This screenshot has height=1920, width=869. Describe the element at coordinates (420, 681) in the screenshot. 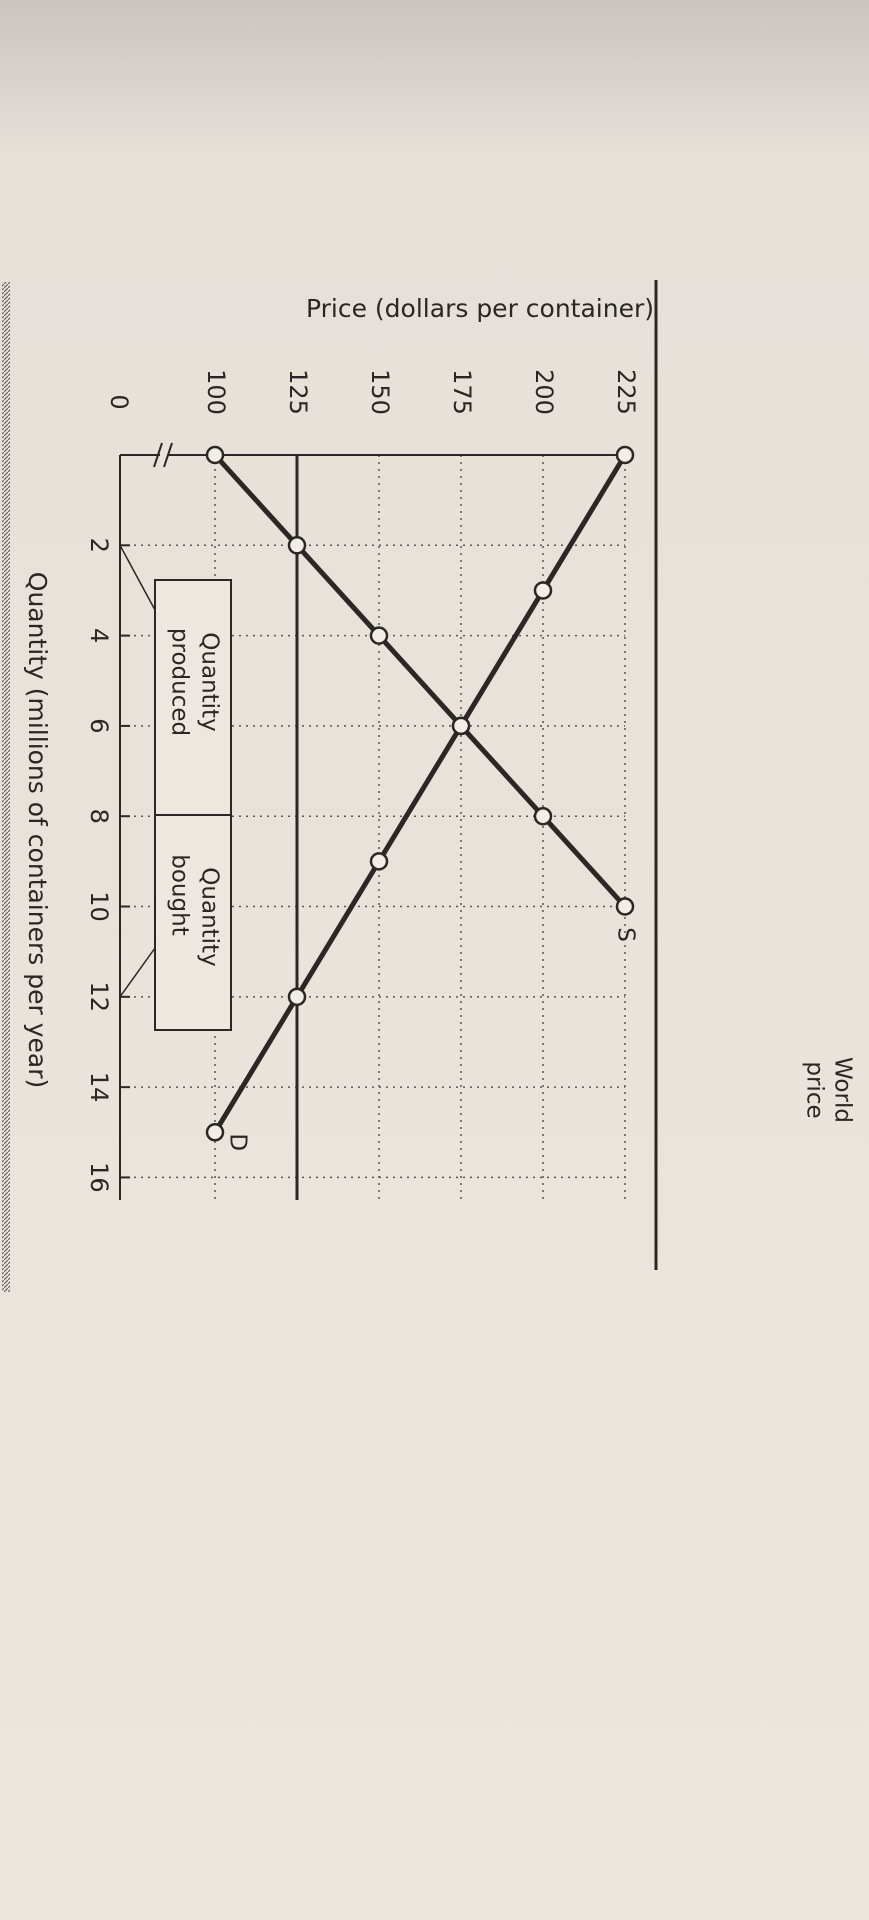

I see `curve` at that location.